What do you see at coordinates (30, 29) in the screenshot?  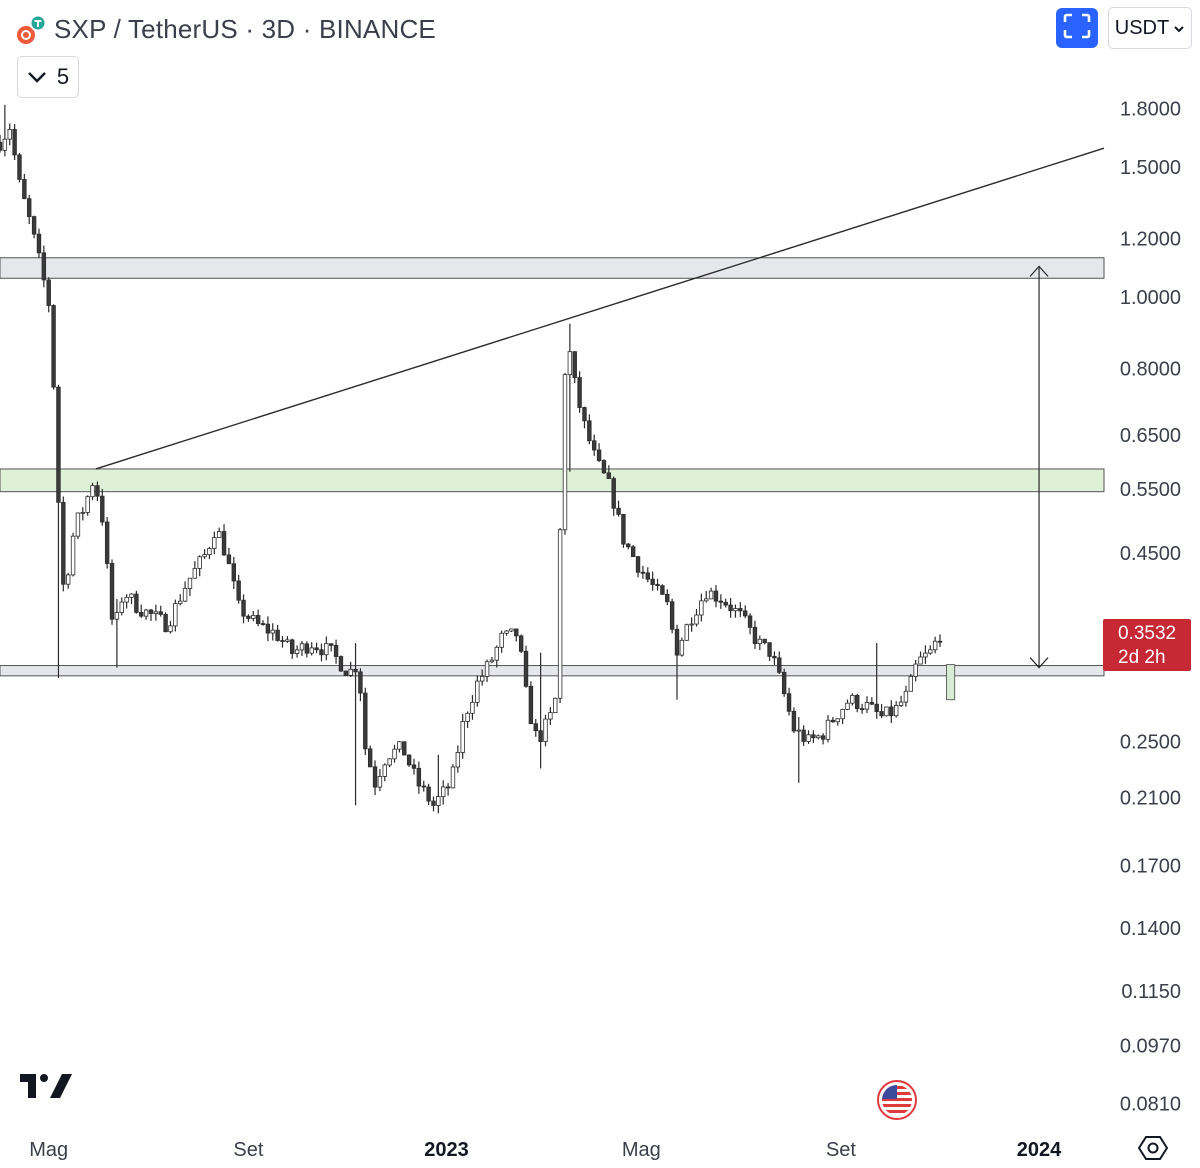 I see `sxp-coin-icon` at bounding box center [30, 29].